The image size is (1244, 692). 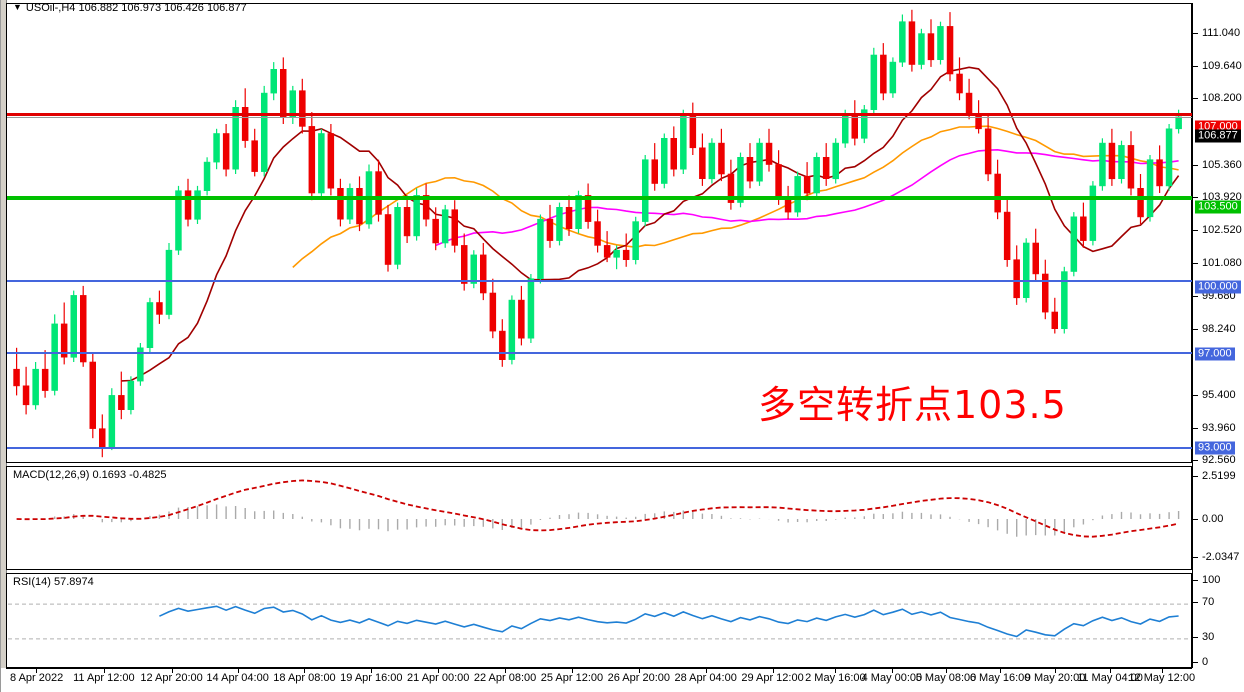 What do you see at coordinates (1218, 287) in the screenshot?
I see `price-tag-100_000: 100.000` at bounding box center [1218, 287].